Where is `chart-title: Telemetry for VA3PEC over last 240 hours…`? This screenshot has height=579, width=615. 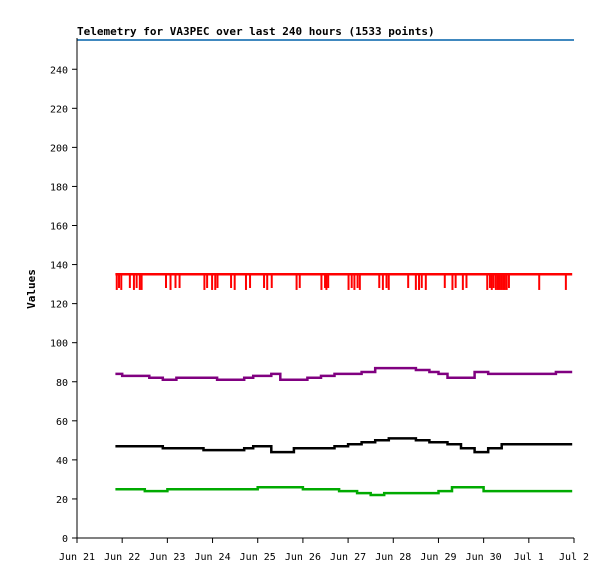 chart-title: Telemetry for VA3PEC over last 240 hours… is located at coordinates (256, 31).